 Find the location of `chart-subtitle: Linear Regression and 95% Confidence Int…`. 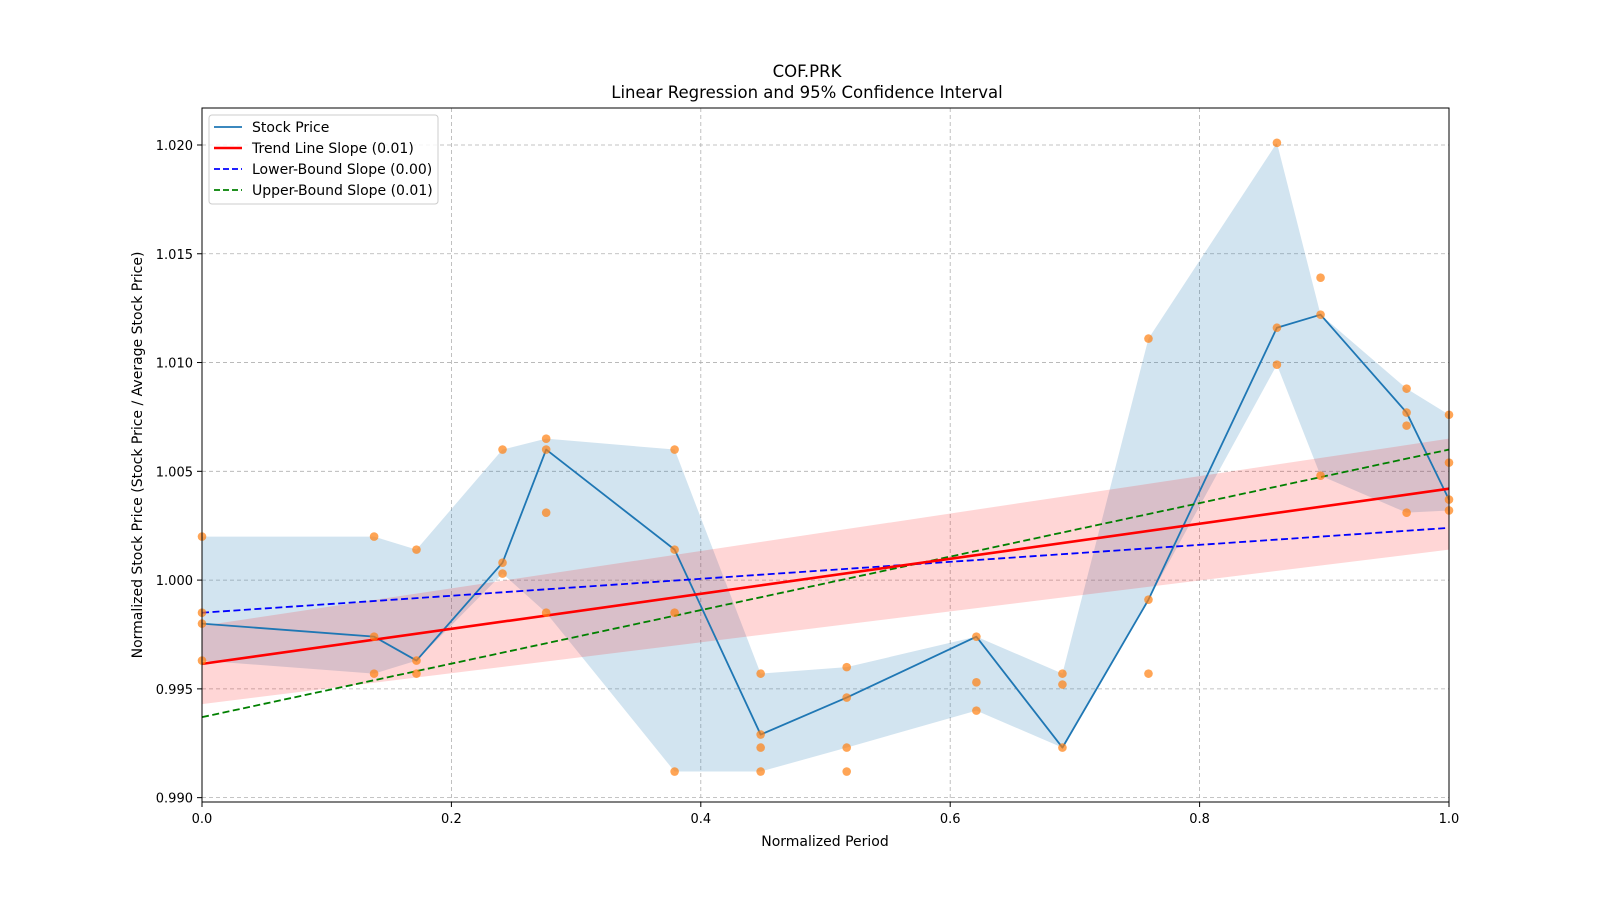

chart-subtitle: Linear Regression and 95% Confidence Int… is located at coordinates (806, 92).